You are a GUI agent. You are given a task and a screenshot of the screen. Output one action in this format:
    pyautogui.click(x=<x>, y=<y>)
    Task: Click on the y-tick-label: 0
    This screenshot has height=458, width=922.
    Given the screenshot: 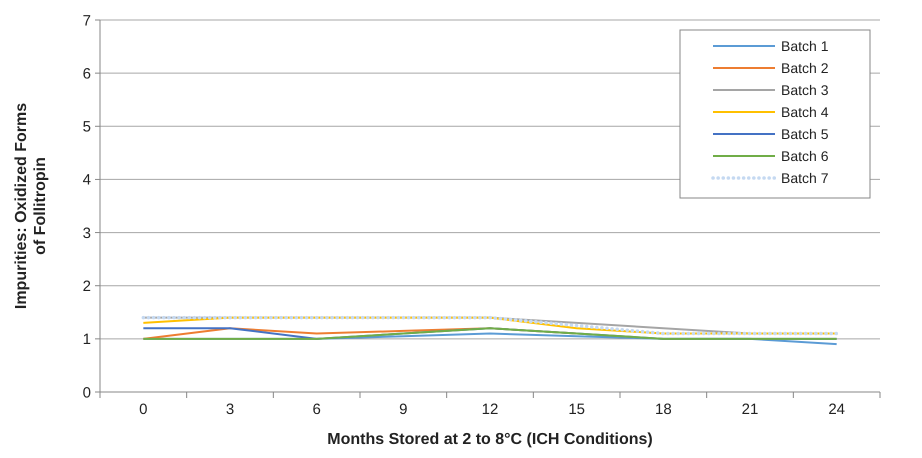 What is the action you would take?
    pyautogui.click(x=86, y=393)
    